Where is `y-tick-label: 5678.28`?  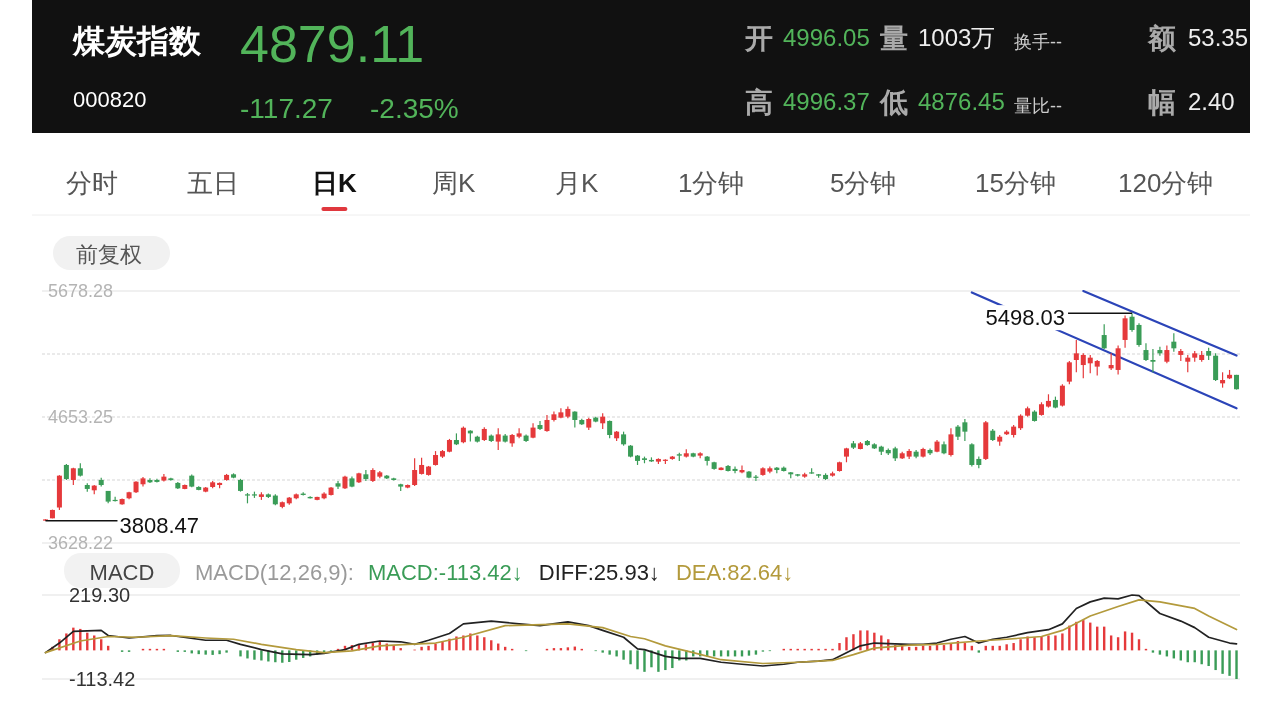 y-tick-label: 5678.28 is located at coordinates (81, 291).